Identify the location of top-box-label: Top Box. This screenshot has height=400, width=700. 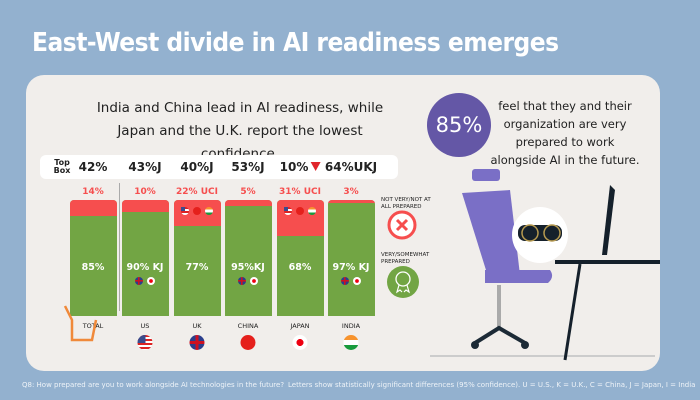
(62, 166).